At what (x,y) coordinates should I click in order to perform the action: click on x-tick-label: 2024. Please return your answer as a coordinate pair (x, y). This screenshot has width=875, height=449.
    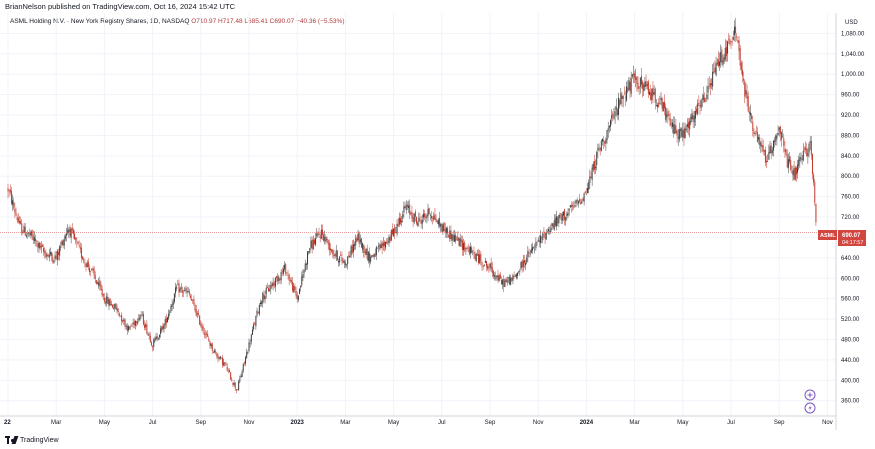
    Looking at the image, I should click on (587, 423).